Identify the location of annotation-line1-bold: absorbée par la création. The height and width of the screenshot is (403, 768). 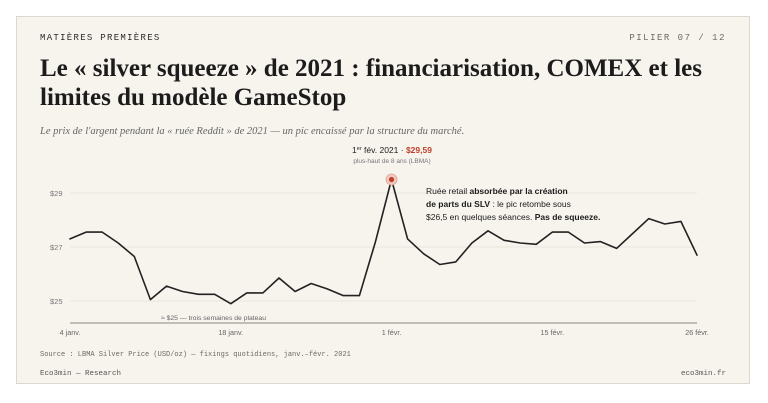
(518, 191).